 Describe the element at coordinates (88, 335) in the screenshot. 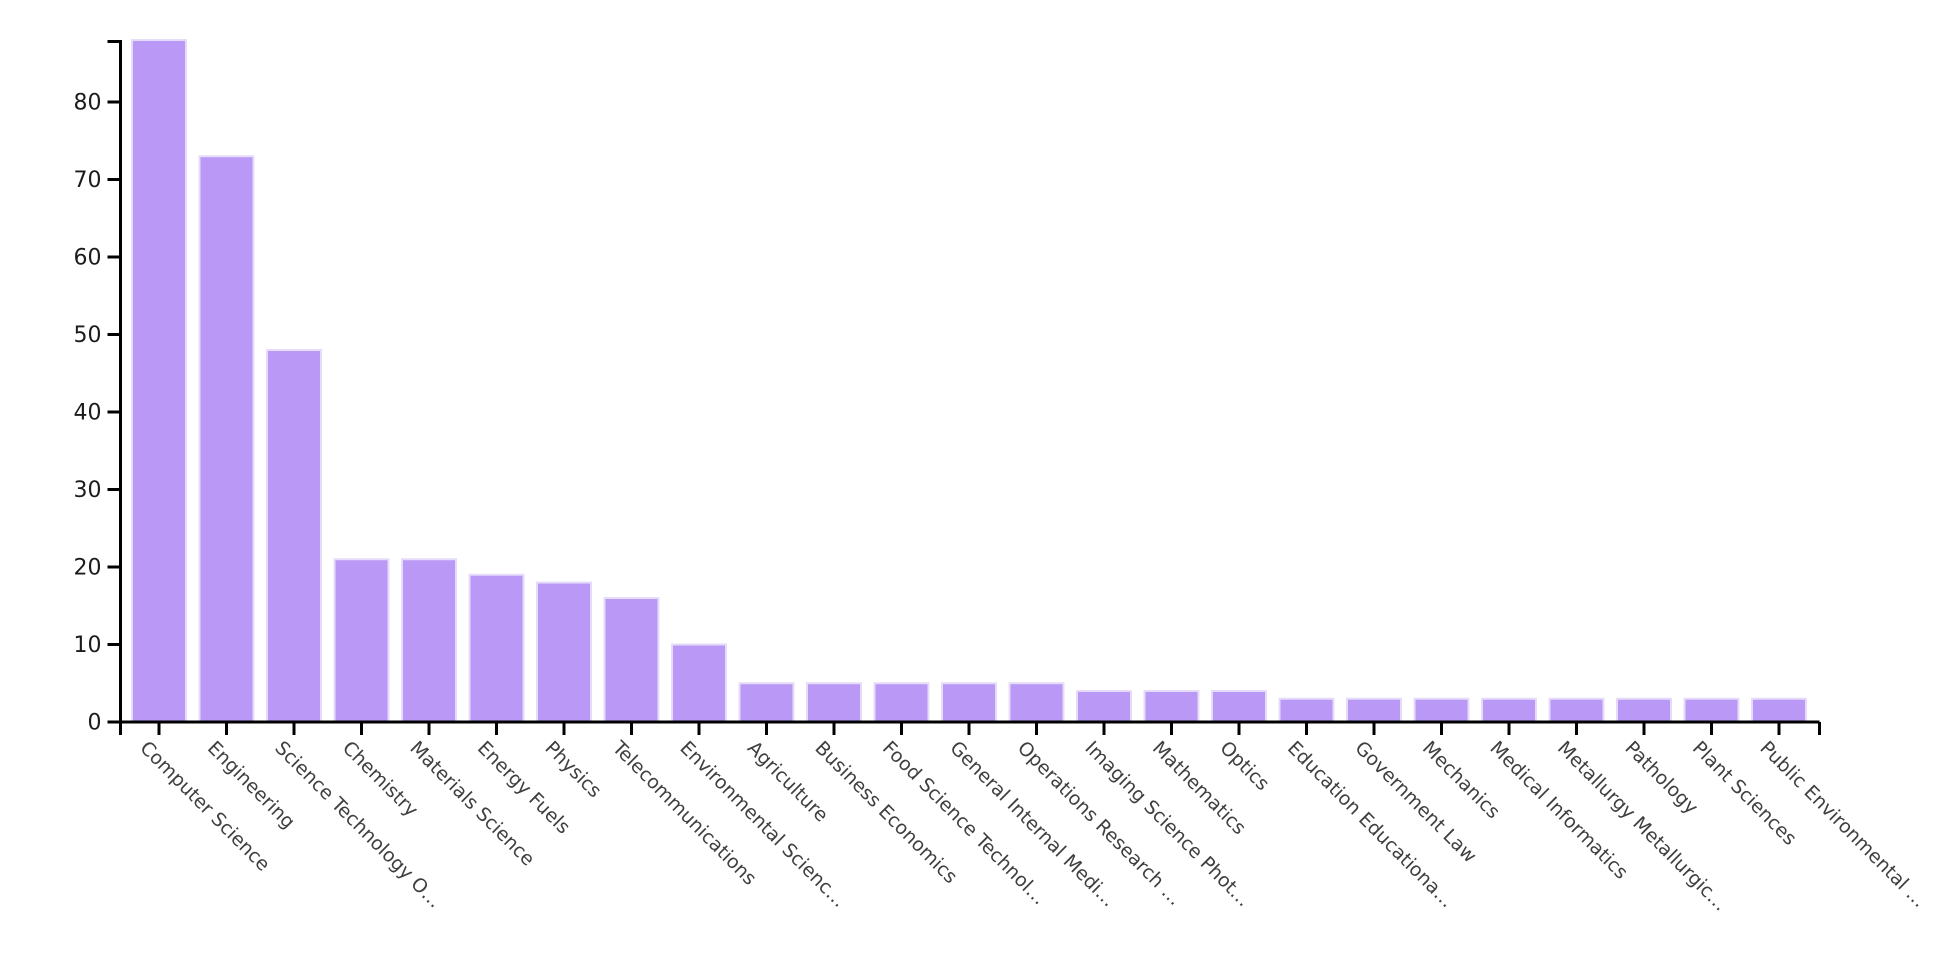

I see `y-tick-label: 50` at that location.